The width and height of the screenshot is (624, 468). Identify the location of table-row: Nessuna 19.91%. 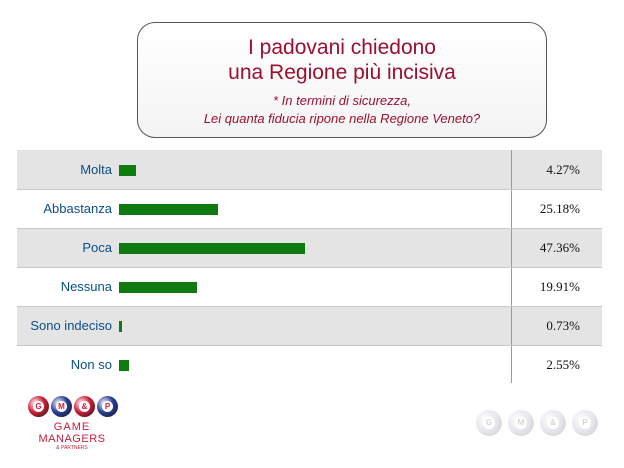
(309, 286).